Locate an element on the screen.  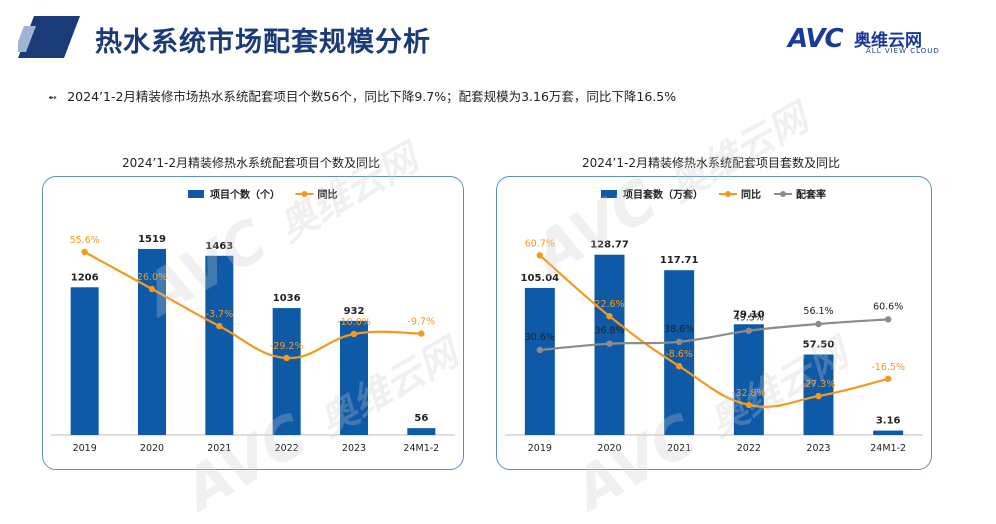
bar-value-label: 117.71 is located at coordinates (679, 260).